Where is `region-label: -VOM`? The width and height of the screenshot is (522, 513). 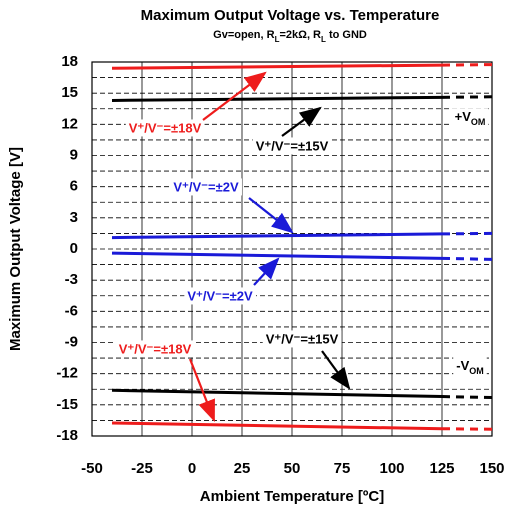 region-label: -VOM is located at coordinates (470, 367).